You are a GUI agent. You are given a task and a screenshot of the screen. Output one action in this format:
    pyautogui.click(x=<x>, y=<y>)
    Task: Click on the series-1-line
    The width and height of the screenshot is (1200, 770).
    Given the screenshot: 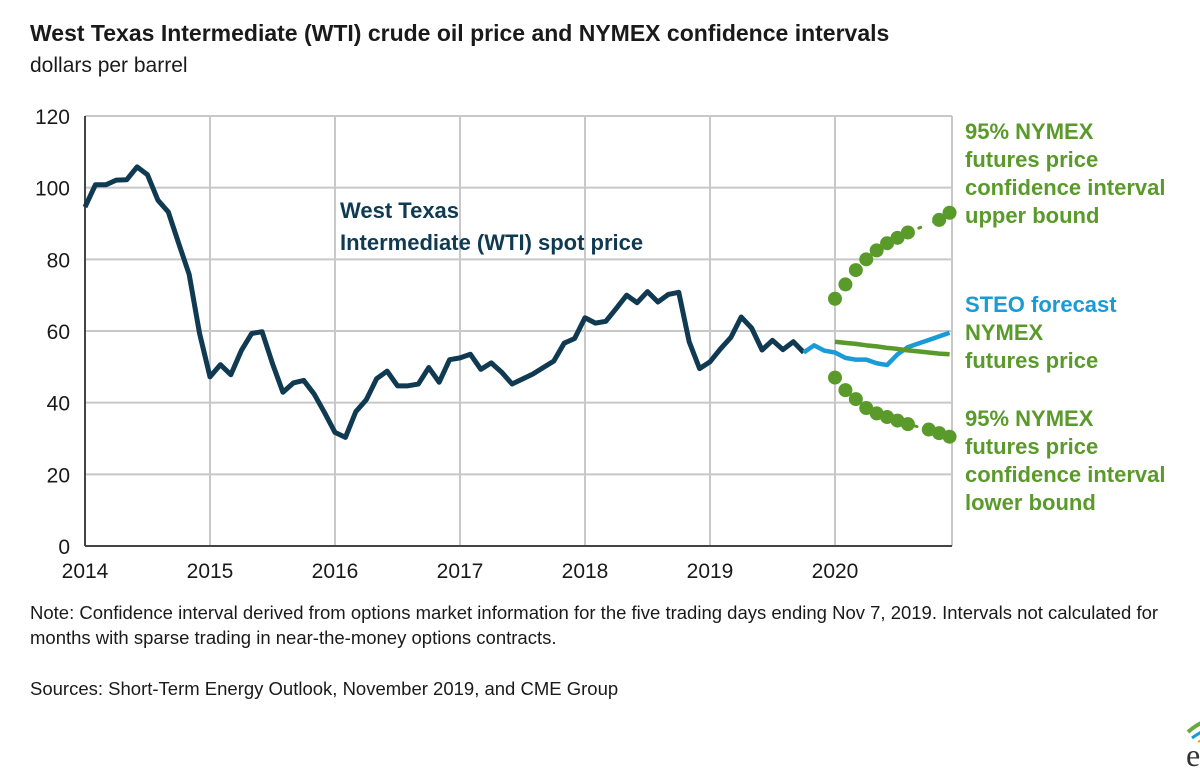 What is the action you would take?
    pyautogui.click(x=876, y=349)
    